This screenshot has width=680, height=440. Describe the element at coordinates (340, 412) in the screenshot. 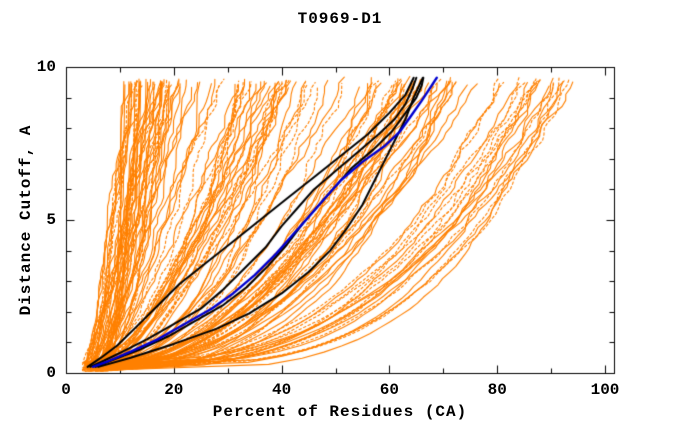

I see `x-axis-label: Percent of Residues (CA)` at that location.